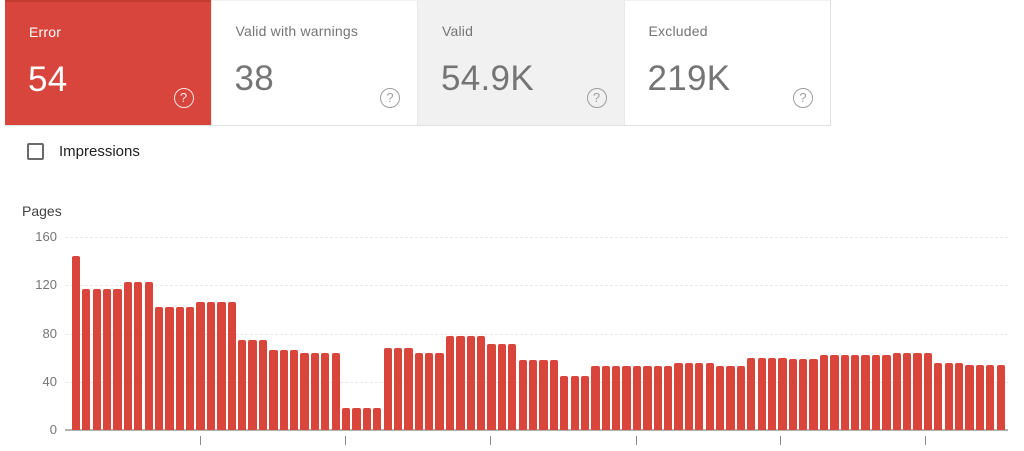 This screenshot has height=451, width=1024. I want to click on card-valid: Valid 54.9K ?, so click(520, 62).